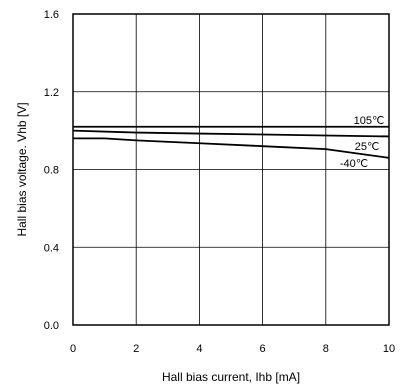  What do you see at coordinates (326, 349) in the screenshot?
I see `x-tick-label: 8` at bounding box center [326, 349].